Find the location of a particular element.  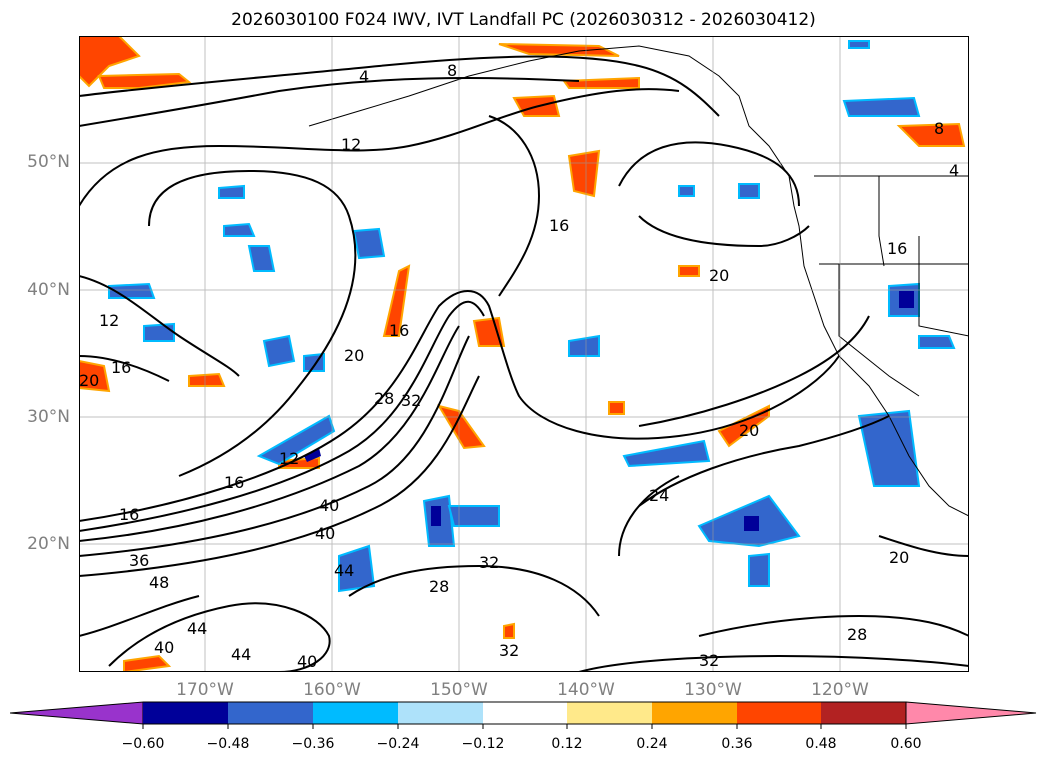

lon-label-130w: 130°W is located at coordinates (713, 690).